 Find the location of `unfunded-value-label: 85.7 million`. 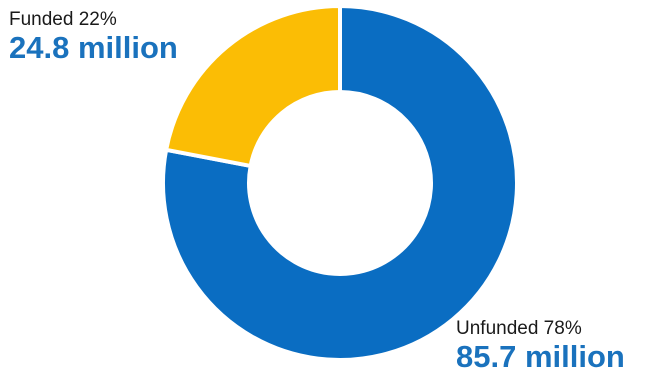

unfunded-value-label: 85.7 million is located at coordinates (540, 356).